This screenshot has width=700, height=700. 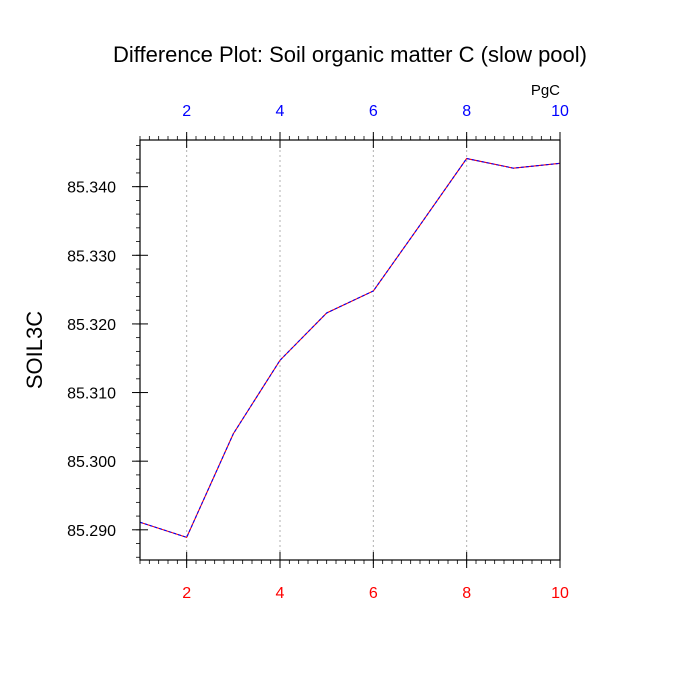 What do you see at coordinates (280, 111) in the screenshot?
I see `x-top-tick-label: 4` at bounding box center [280, 111].